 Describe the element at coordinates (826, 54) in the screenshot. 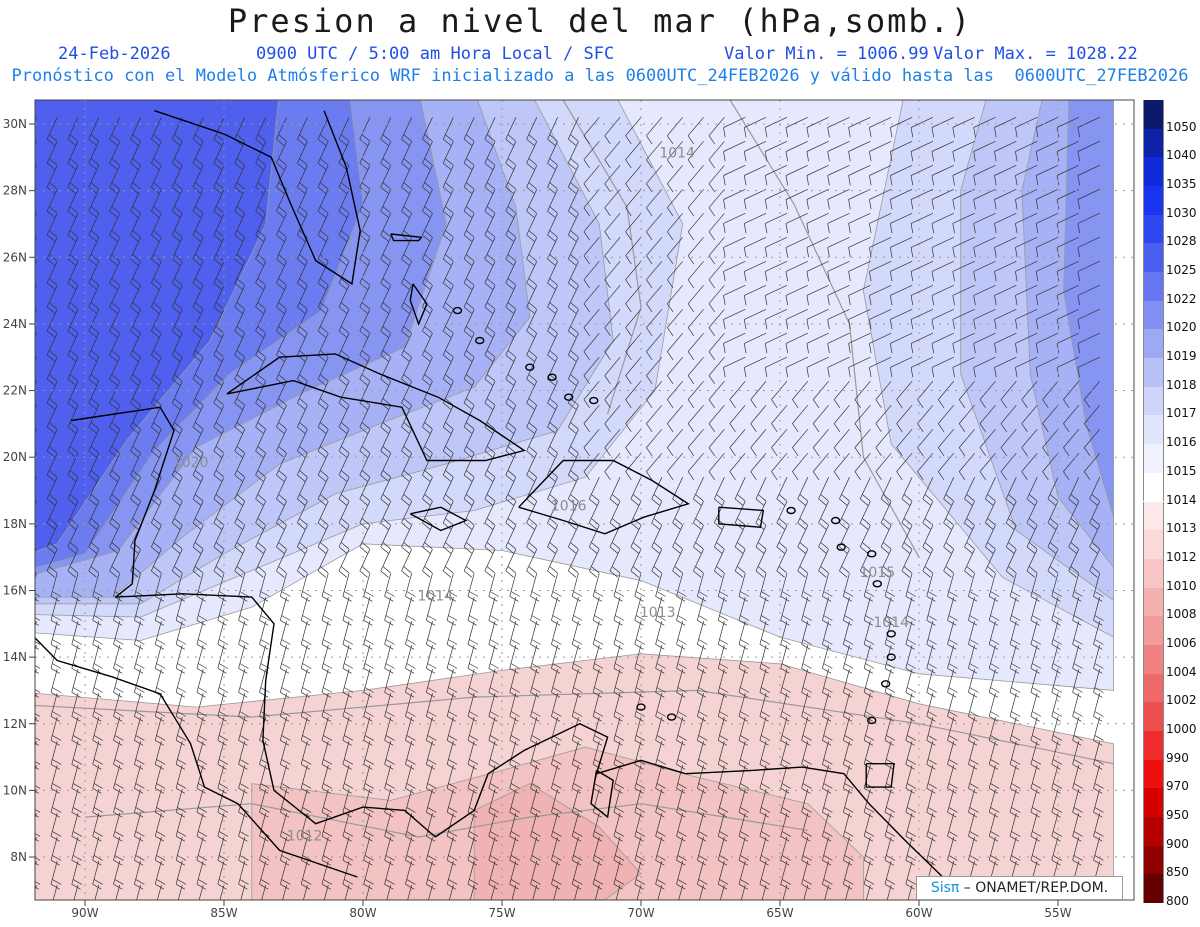

I see `value-min: Valor Min. = 1006.99` at that location.